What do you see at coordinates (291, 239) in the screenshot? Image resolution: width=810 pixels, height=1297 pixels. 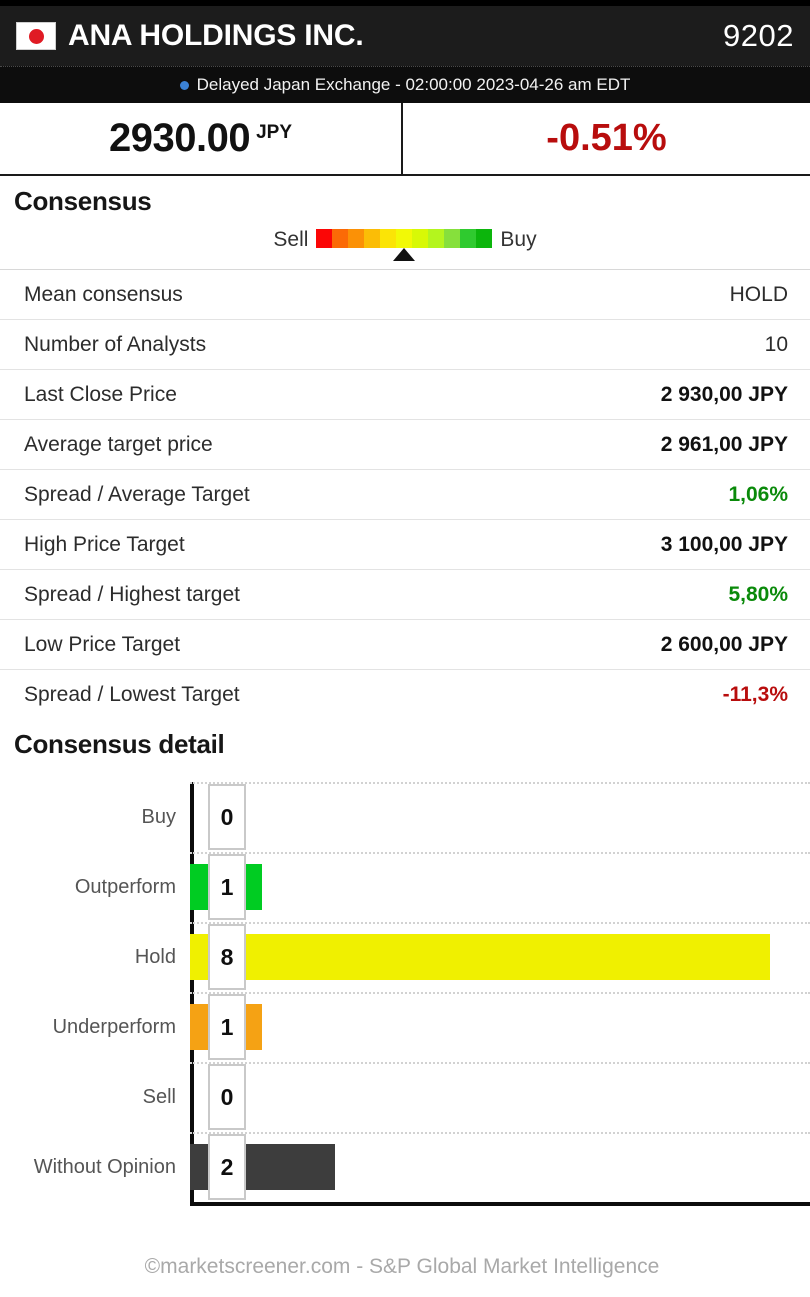 I see `gauge-sell-label: Sell` at bounding box center [291, 239].